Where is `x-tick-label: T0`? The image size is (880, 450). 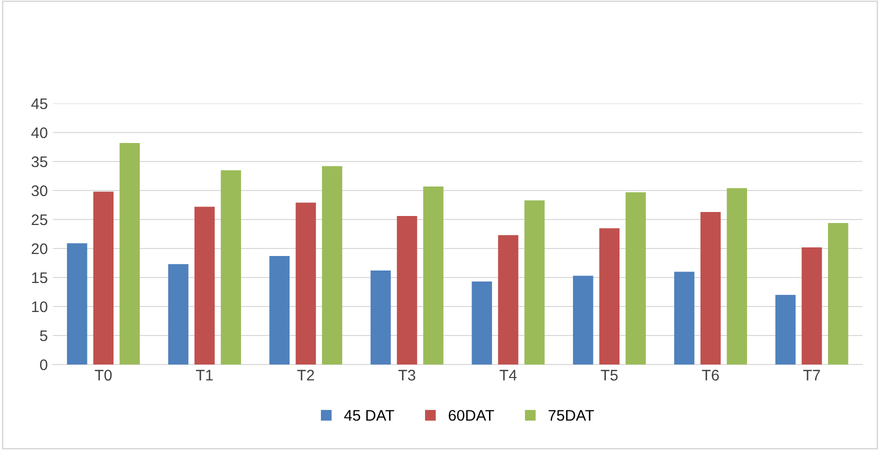 x-tick-label: T0 is located at coordinates (103, 375).